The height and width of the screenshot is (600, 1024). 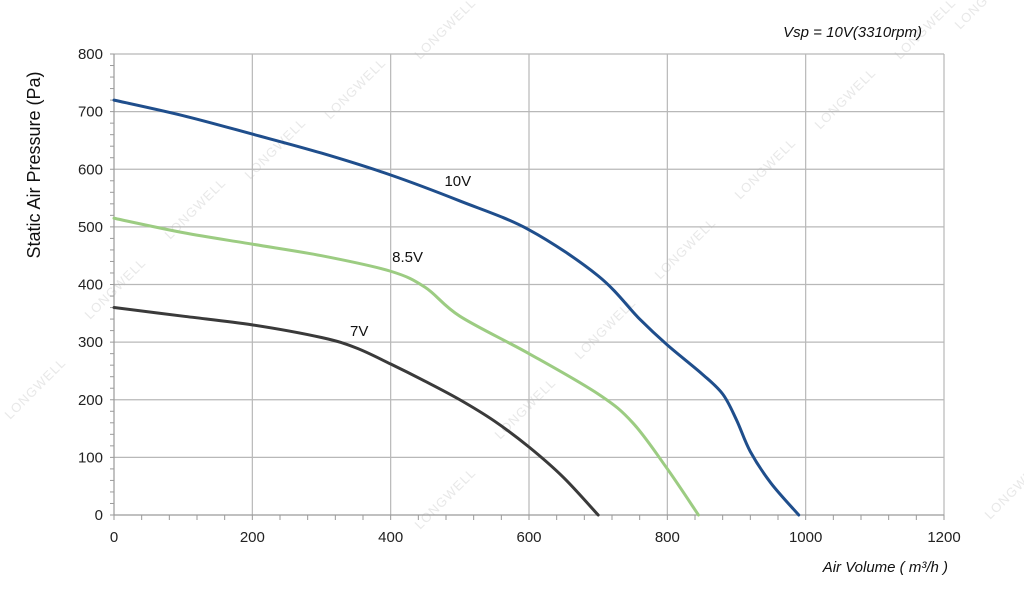 I want to click on x-axis-title: Air Volume ( m³/h ), so click(x=885, y=567).